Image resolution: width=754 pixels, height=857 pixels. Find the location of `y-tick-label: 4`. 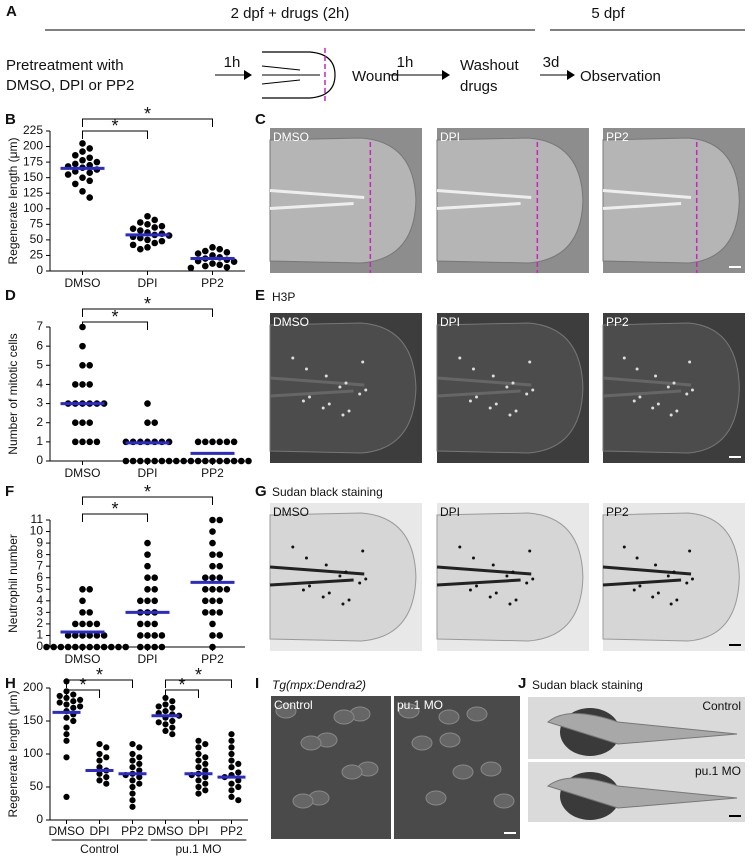

y-tick-label: 4 is located at coordinates (39, 600).